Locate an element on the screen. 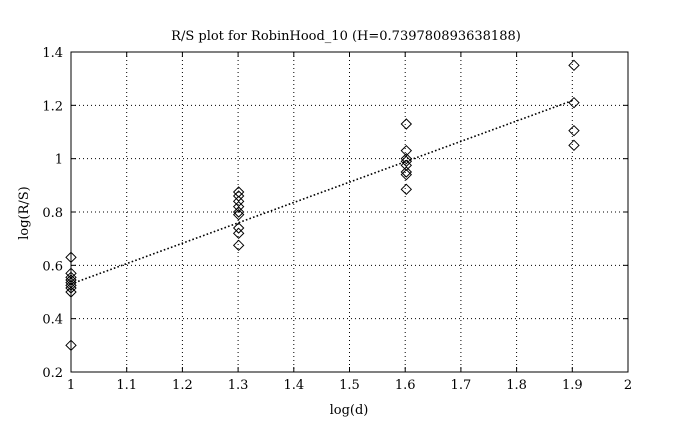 The width and height of the screenshot is (678, 430). x-tick-label: 2 is located at coordinates (628, 385).